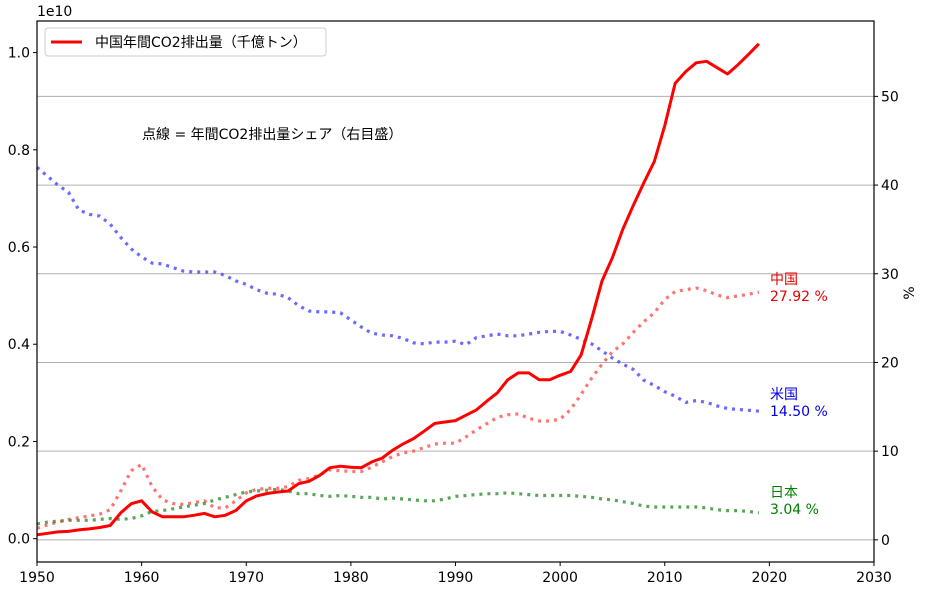 The height and width of the screenshot is (593, 925). Describe the element at coordinates (784, 395) in the screenshot. I see `label-usa-name: 米国` at that location.